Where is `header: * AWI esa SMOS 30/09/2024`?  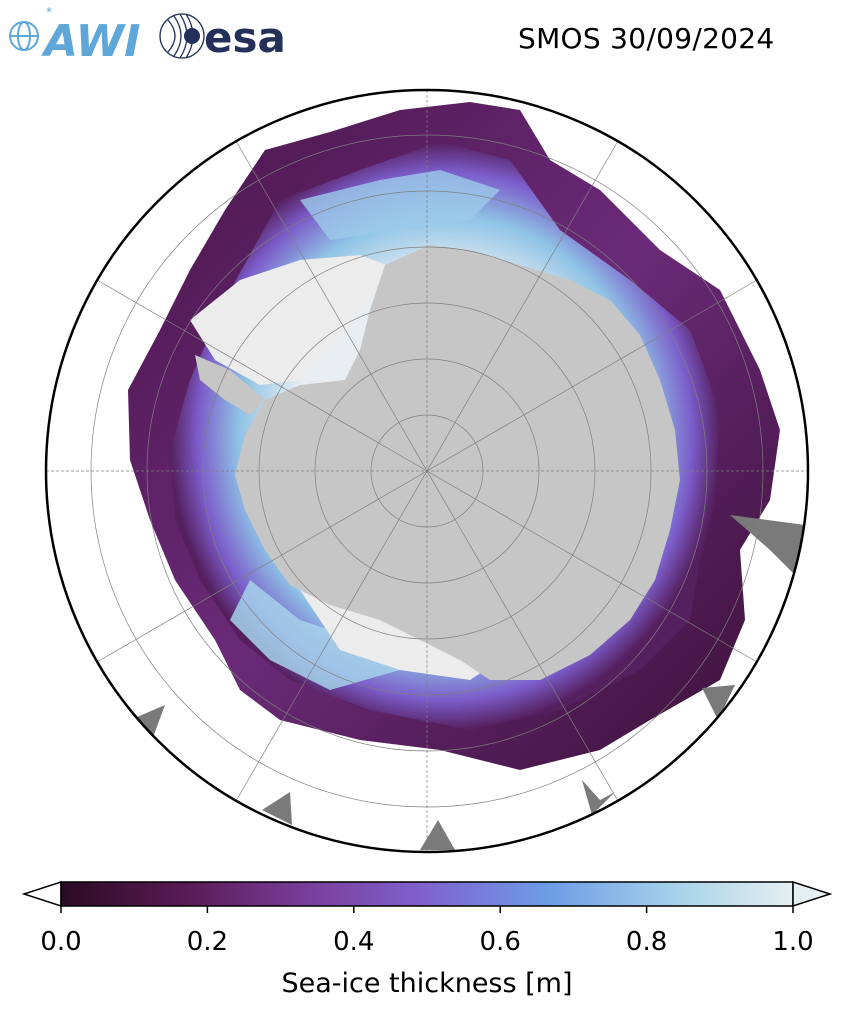 header: * AWI esa SMOS 30/09/2024 is located at coordinates (427, 40).